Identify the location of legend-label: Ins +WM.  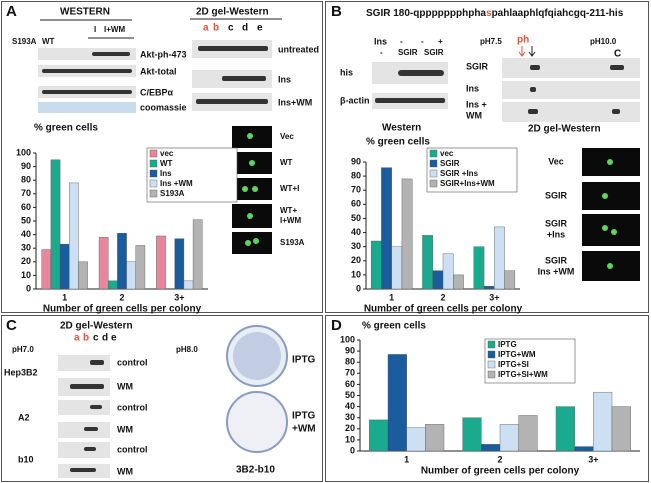
(176, 183).